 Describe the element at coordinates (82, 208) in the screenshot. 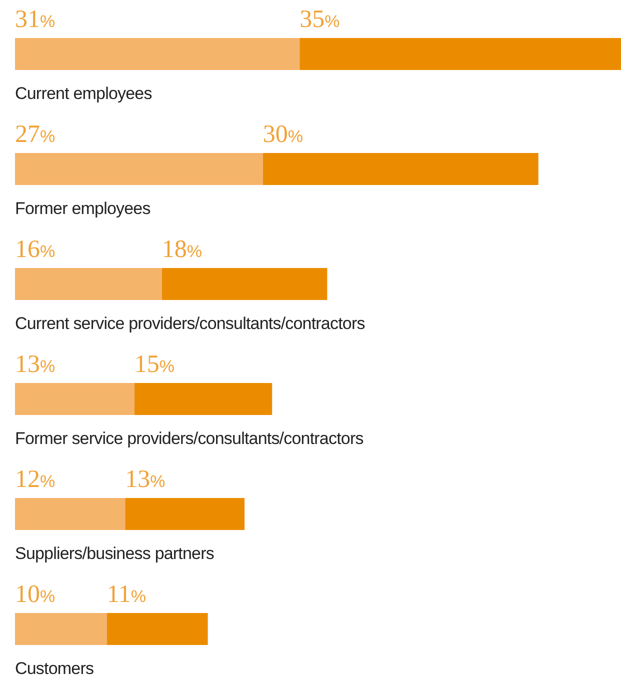

I see `y-tick-label: Former employees` at that location.